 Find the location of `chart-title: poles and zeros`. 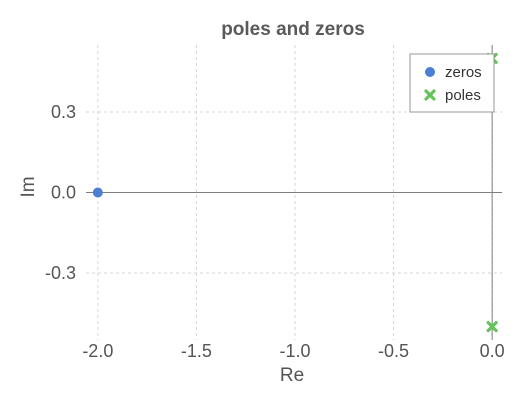

chart-title: poles and zeros is located at coordinates (293, 29).